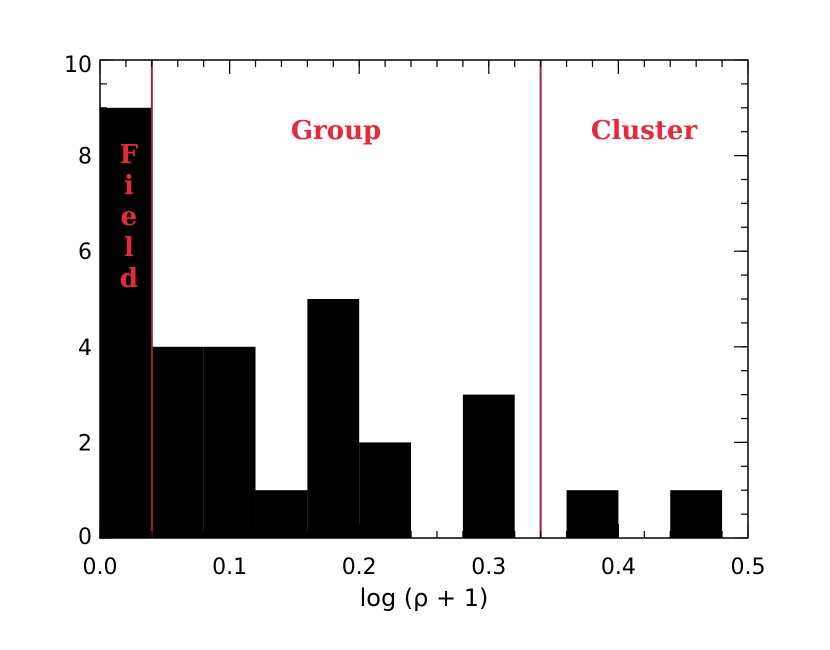  What do you see at coordinates (78, 65) in the screenshot?
I see `y-tick-label-5: 10` at bounding box center [78, 65].